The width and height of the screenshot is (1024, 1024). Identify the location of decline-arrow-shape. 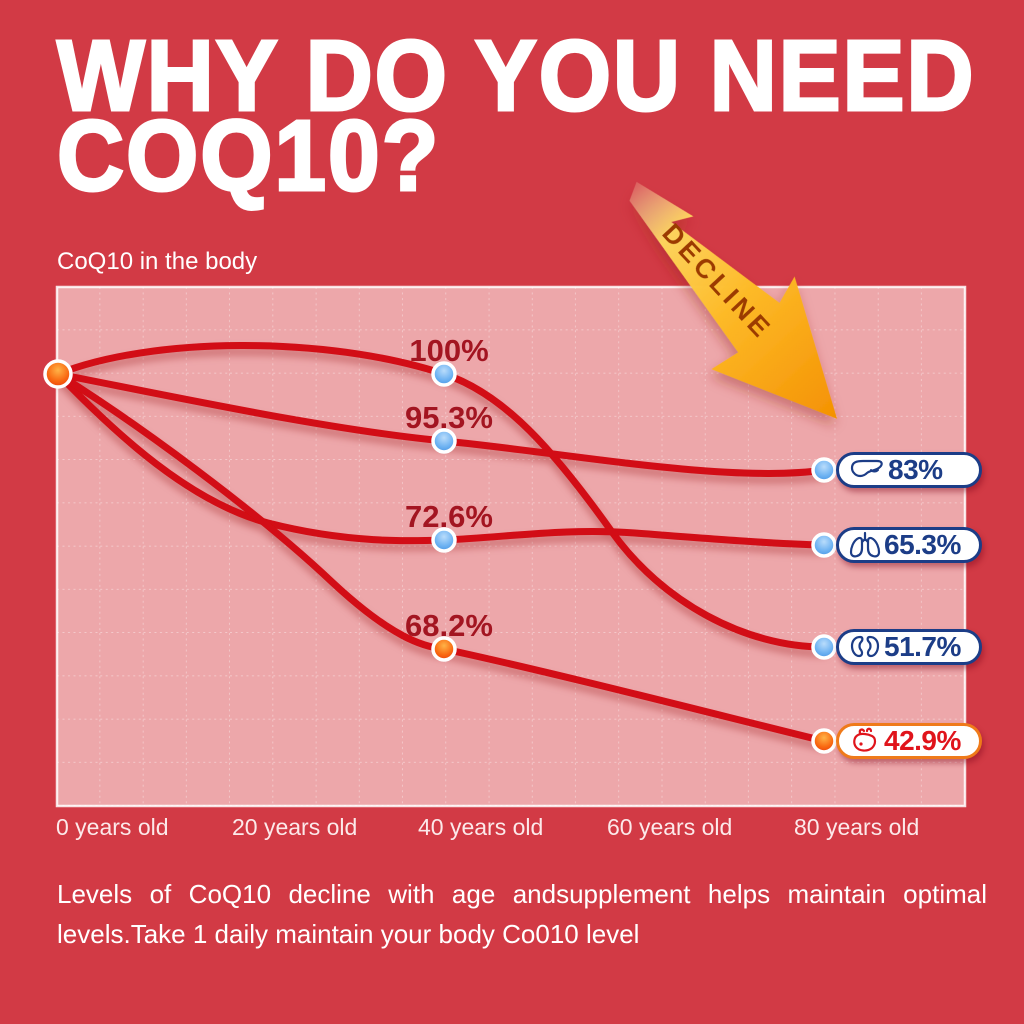
(733, 300).